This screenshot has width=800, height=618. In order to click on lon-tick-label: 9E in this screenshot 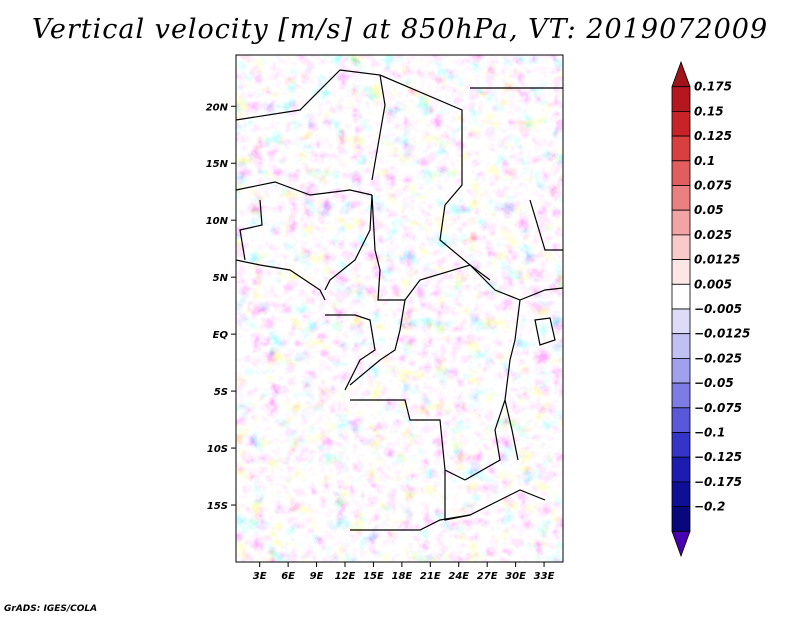, I will do `click(317, 576)`.